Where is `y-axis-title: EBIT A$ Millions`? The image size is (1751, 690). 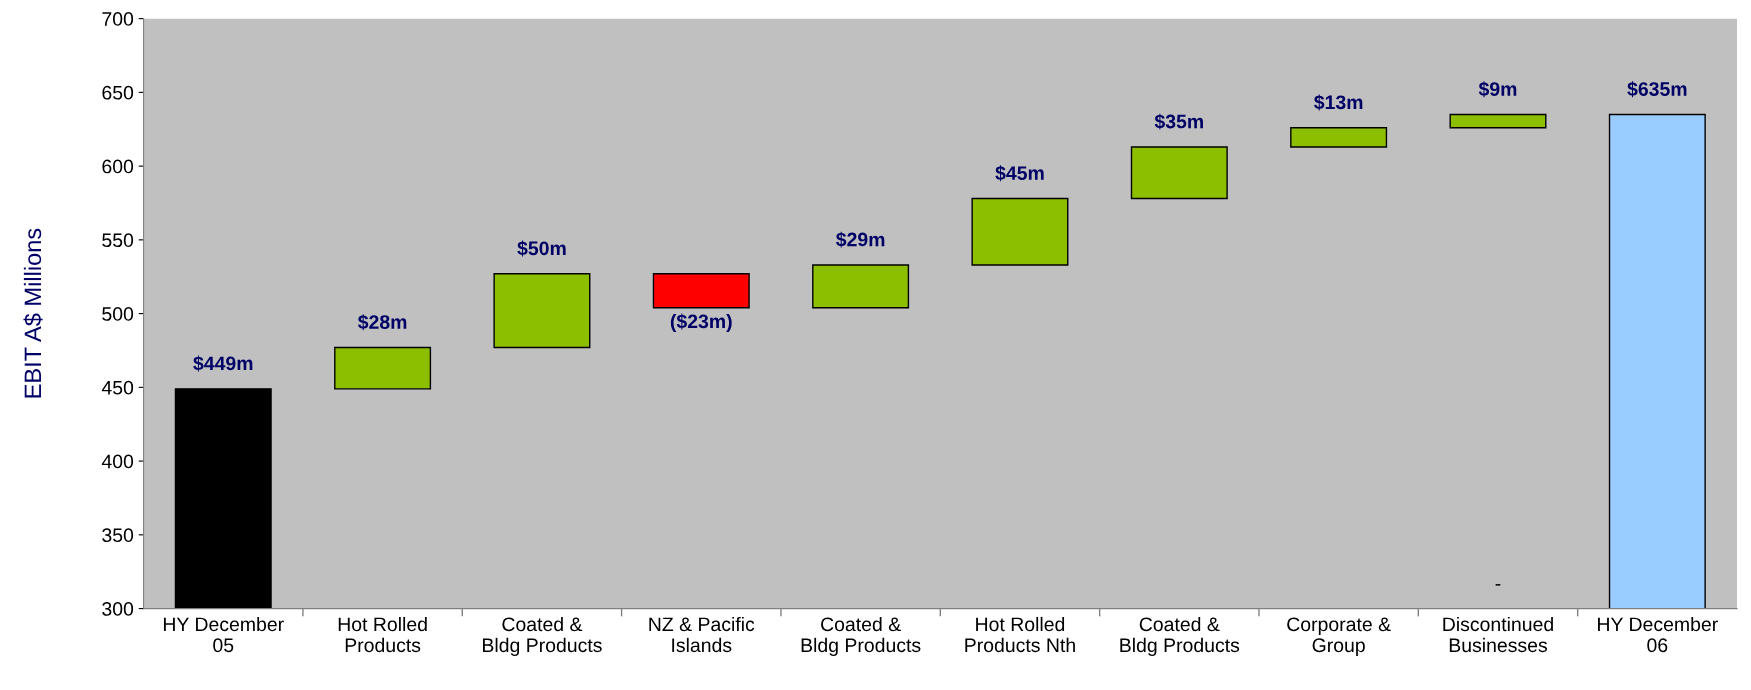 y-axis-title: EBIT A$ Millions is located at coordinates (33, 313).